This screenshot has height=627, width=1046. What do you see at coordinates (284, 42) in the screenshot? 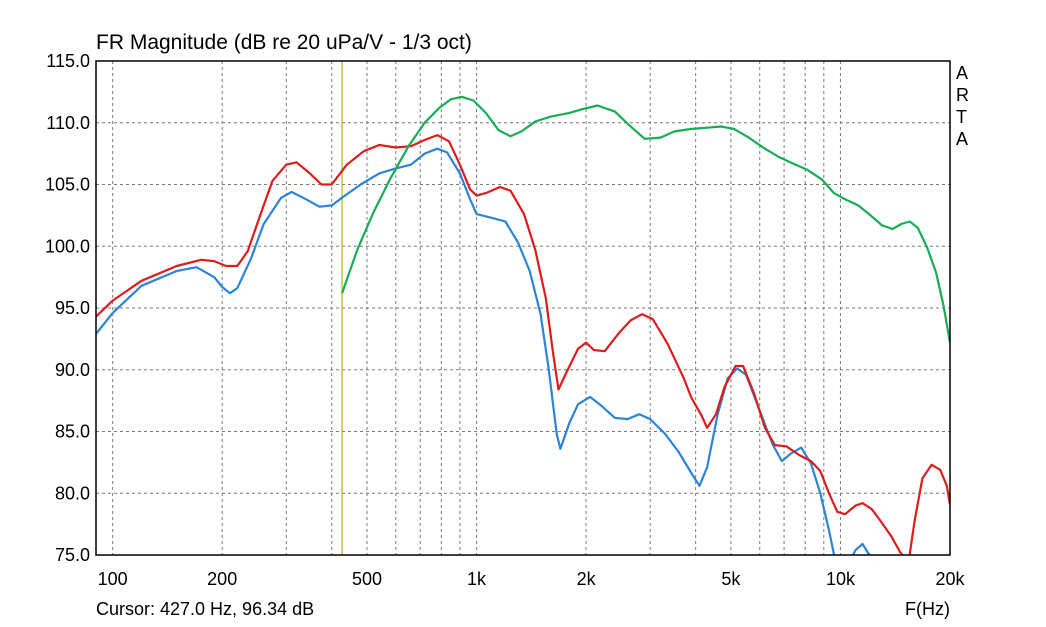
I see `chart-title: FR Magnitude (dB re 20 uPa/V - 1/3 oct)` at bounding box center [284, 42].